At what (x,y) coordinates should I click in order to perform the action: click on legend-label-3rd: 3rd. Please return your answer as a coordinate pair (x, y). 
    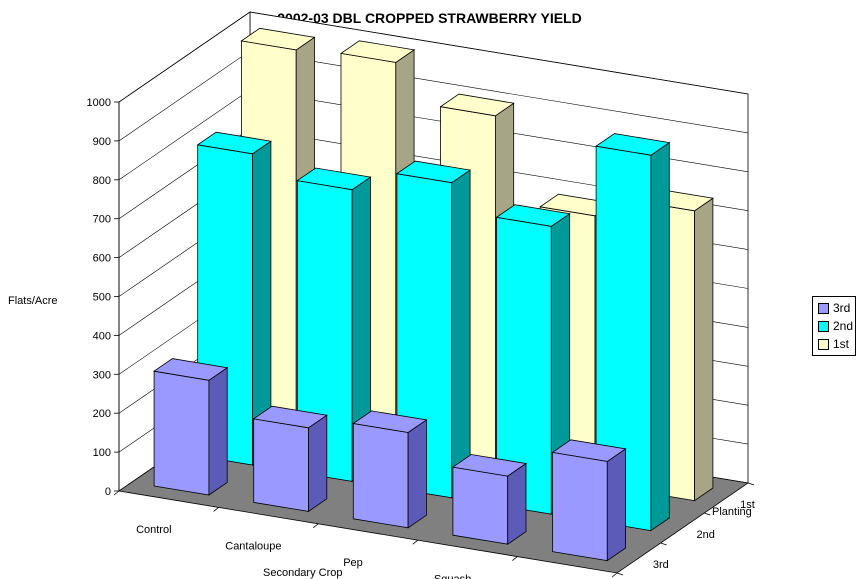
    Looking at the image, I should click on (842, 308).